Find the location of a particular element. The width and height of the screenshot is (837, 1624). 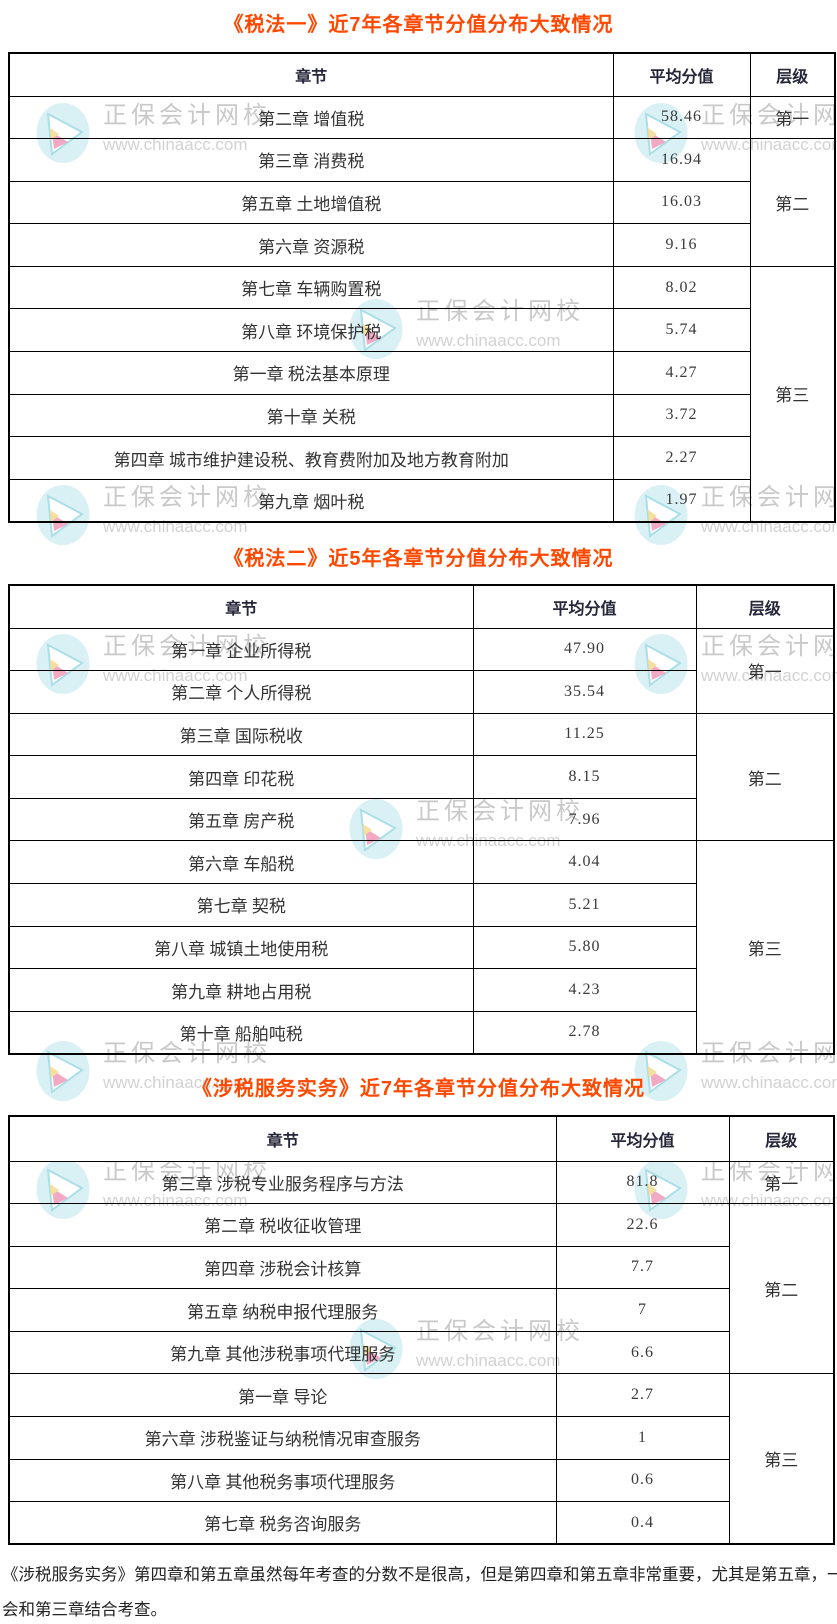

table-row: 第十章 船舶吨税 2.78 is located at coordinates (421, 1032).